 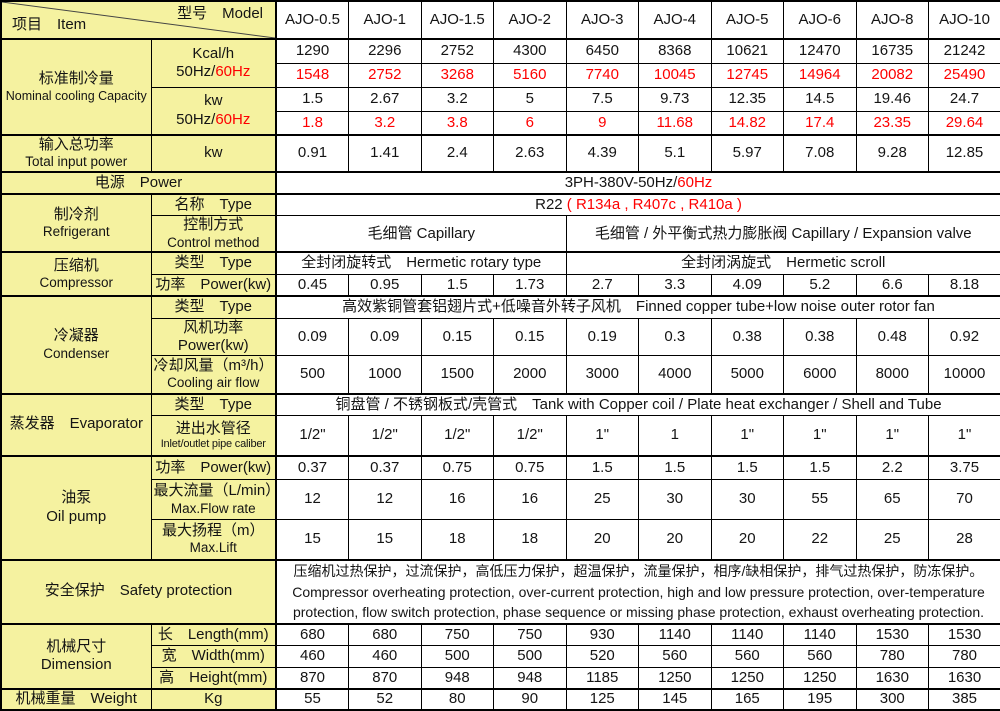 What do you see at coordinates (530, 51) in the screenshot?
I see `kcal-50hz-value-cell: 4300` at bounding box center [530, 51].